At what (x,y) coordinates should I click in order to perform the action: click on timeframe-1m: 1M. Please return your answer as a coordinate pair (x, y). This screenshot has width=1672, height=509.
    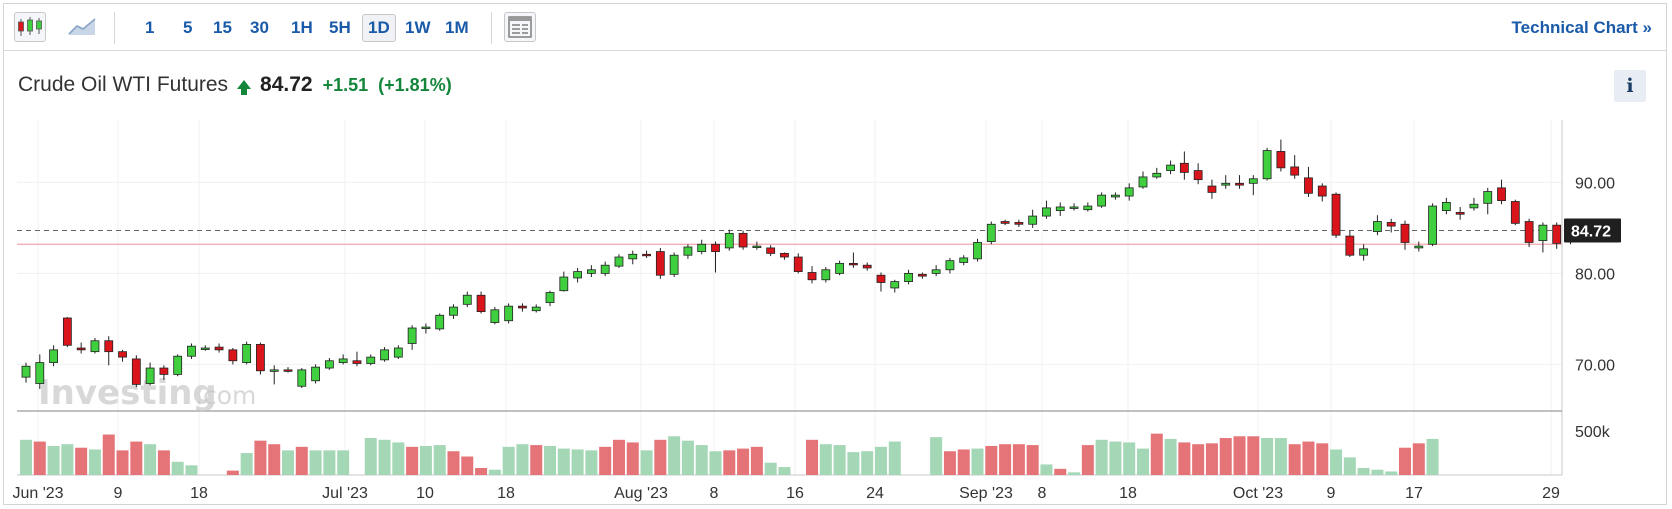
    Looking at the image, I should click on (457, 27).